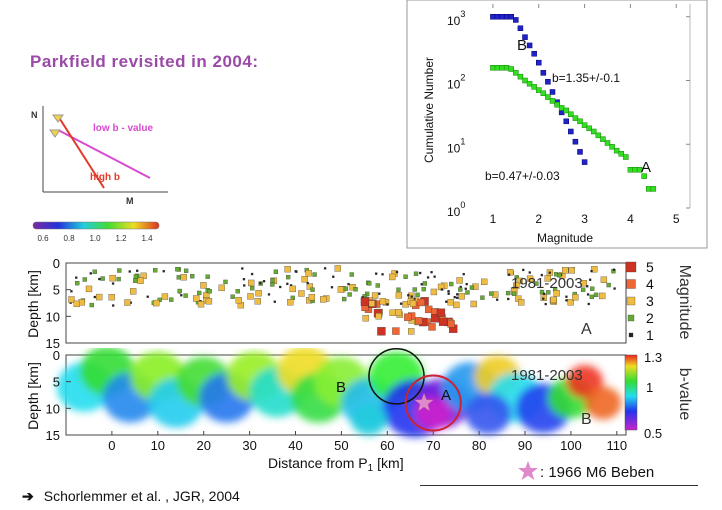 This screenshot has width=722, height=510. I want to click on panel-b-label: B, so click(586, 419).